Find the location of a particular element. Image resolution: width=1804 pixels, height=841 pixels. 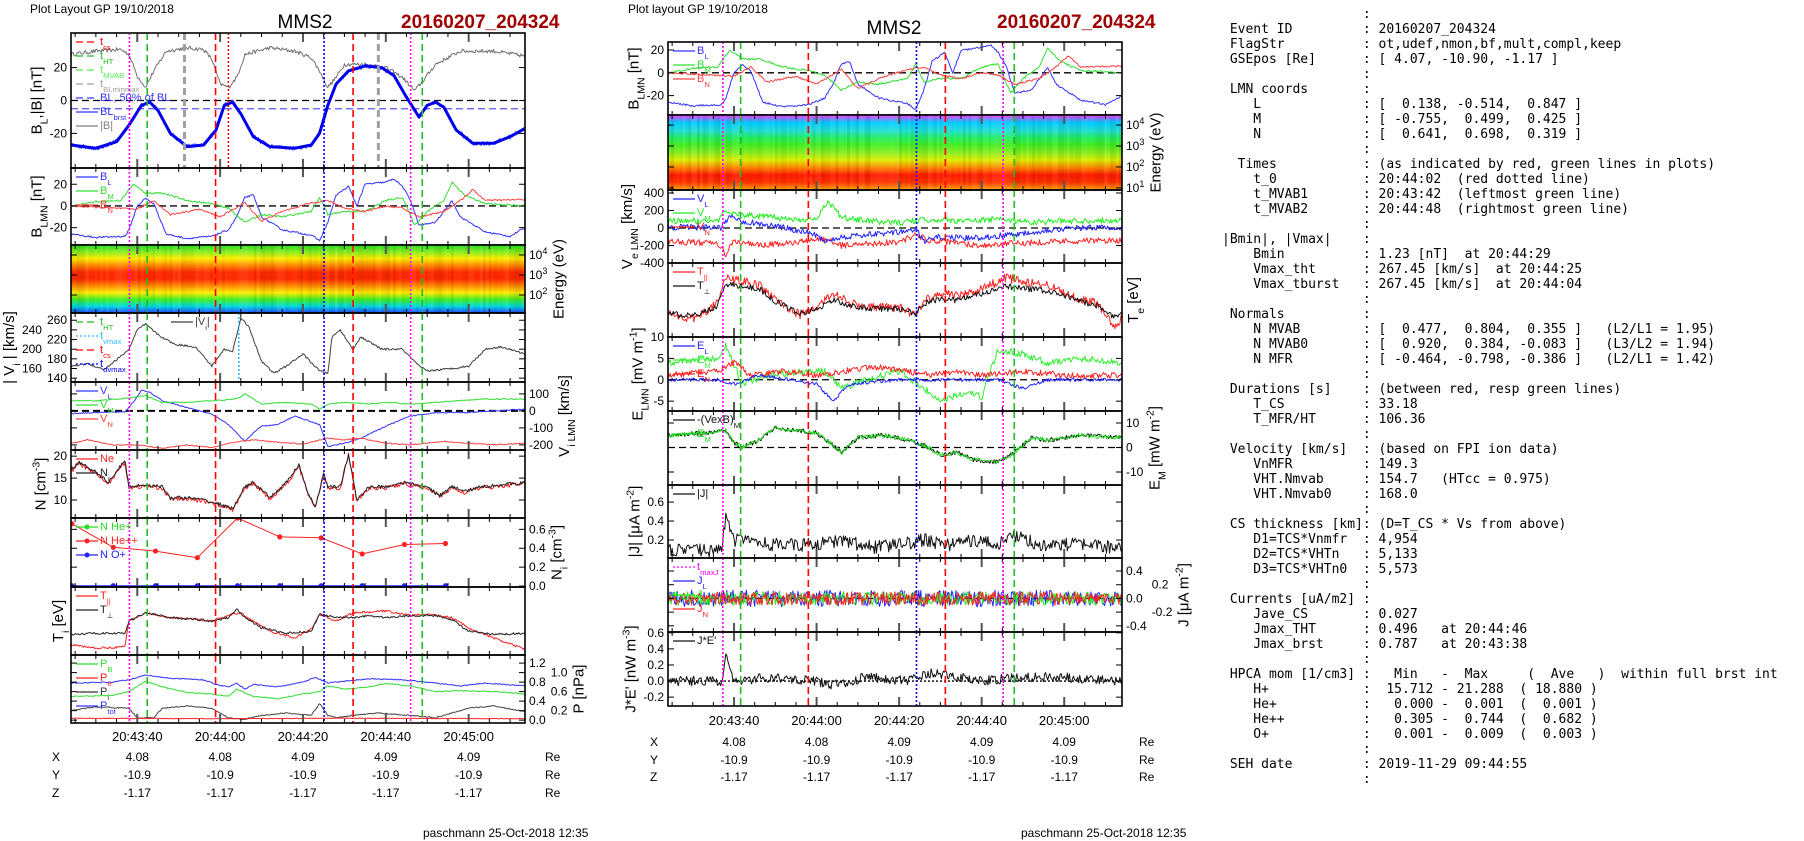

y-tick-label: 10 is located at coordinates (658, 337).